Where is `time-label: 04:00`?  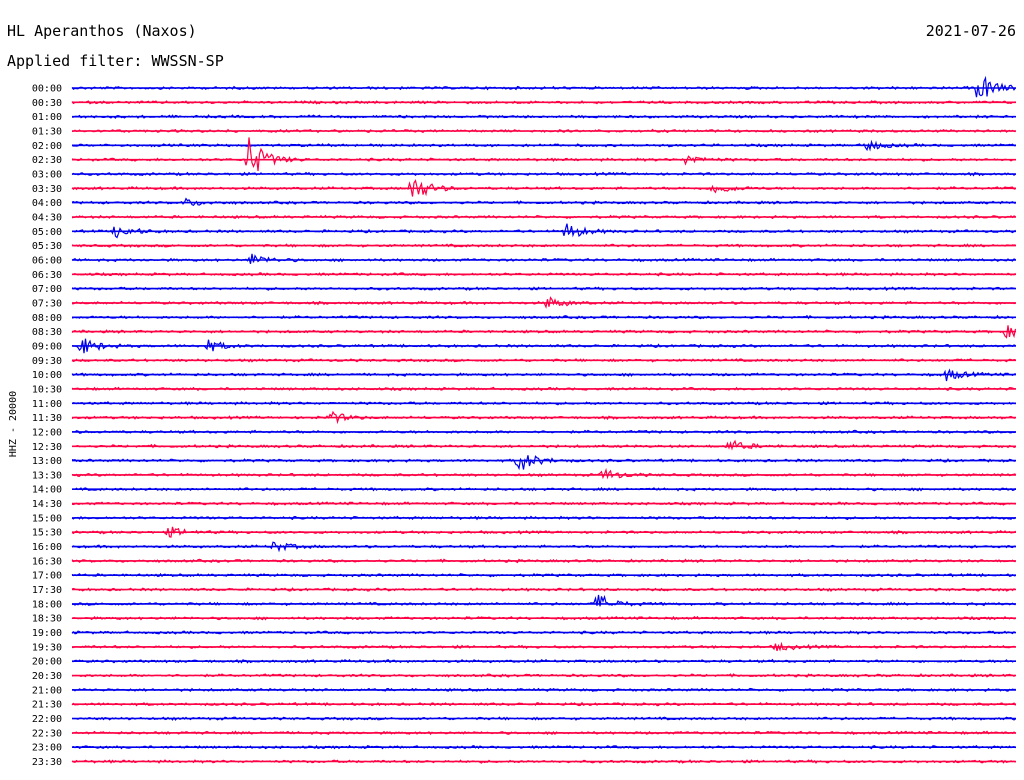 time-label: 04:00 is located at coordinates (47, 203).